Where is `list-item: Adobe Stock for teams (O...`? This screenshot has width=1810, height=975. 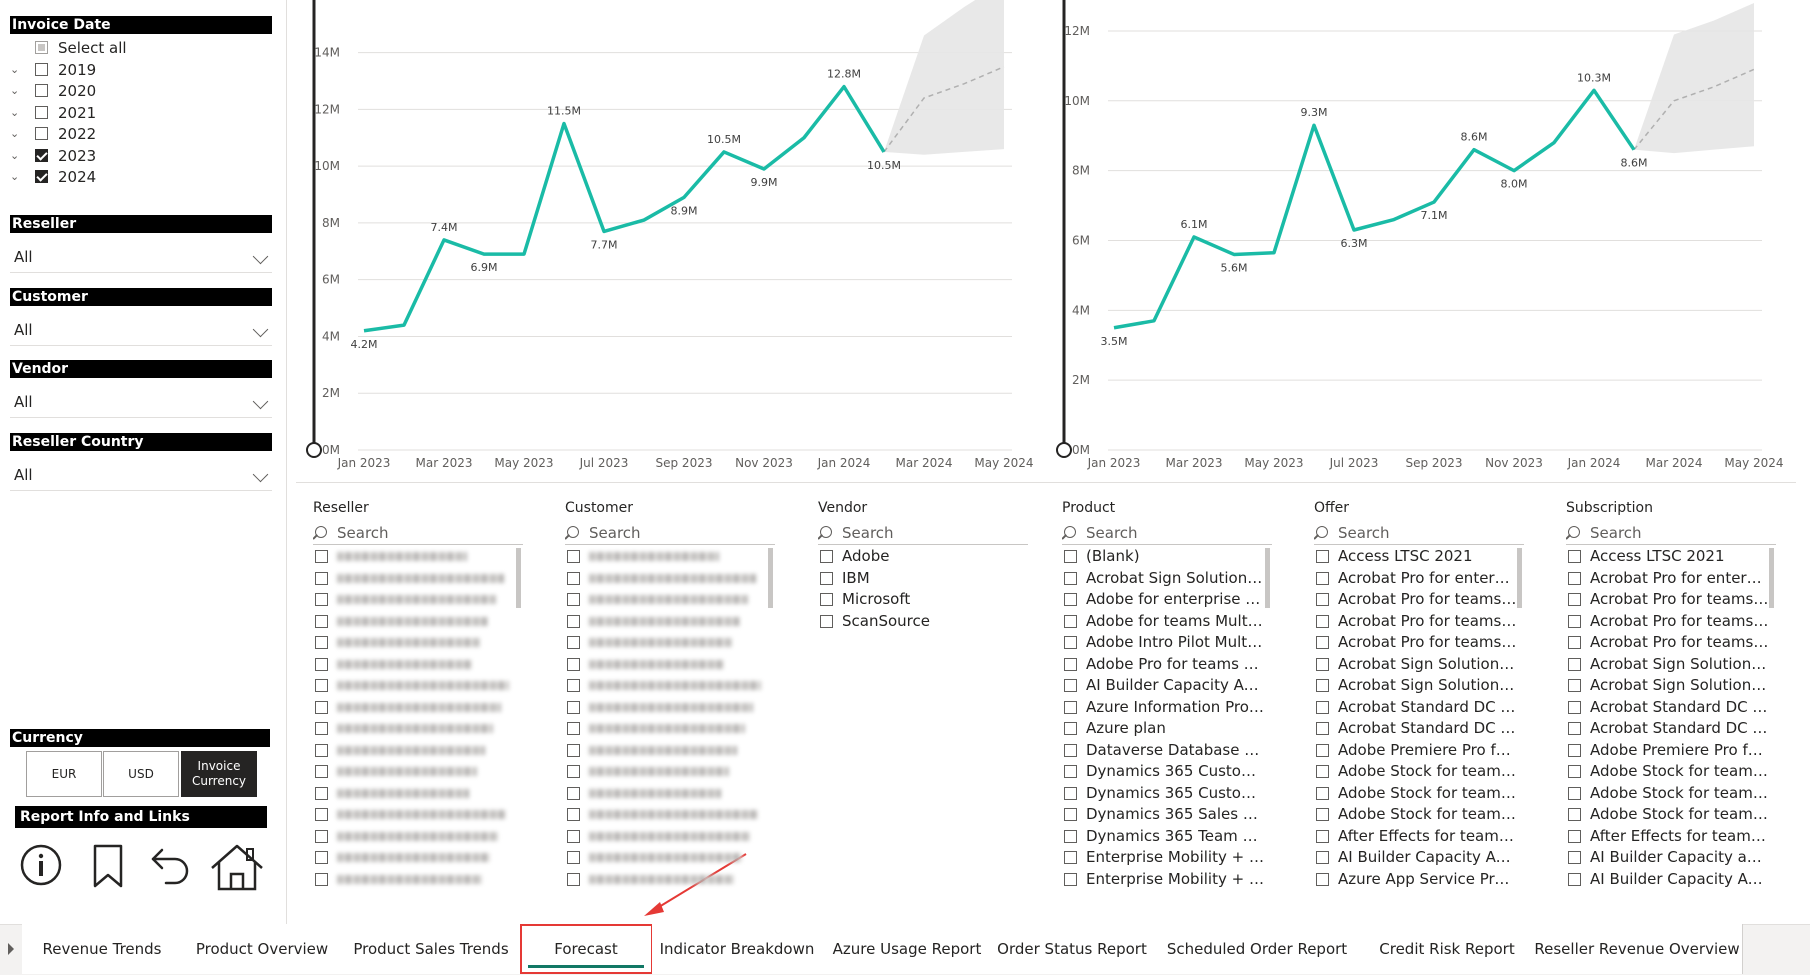 list-item: Adobe Stock for teams (O... is located at coordinates (1671, 793).